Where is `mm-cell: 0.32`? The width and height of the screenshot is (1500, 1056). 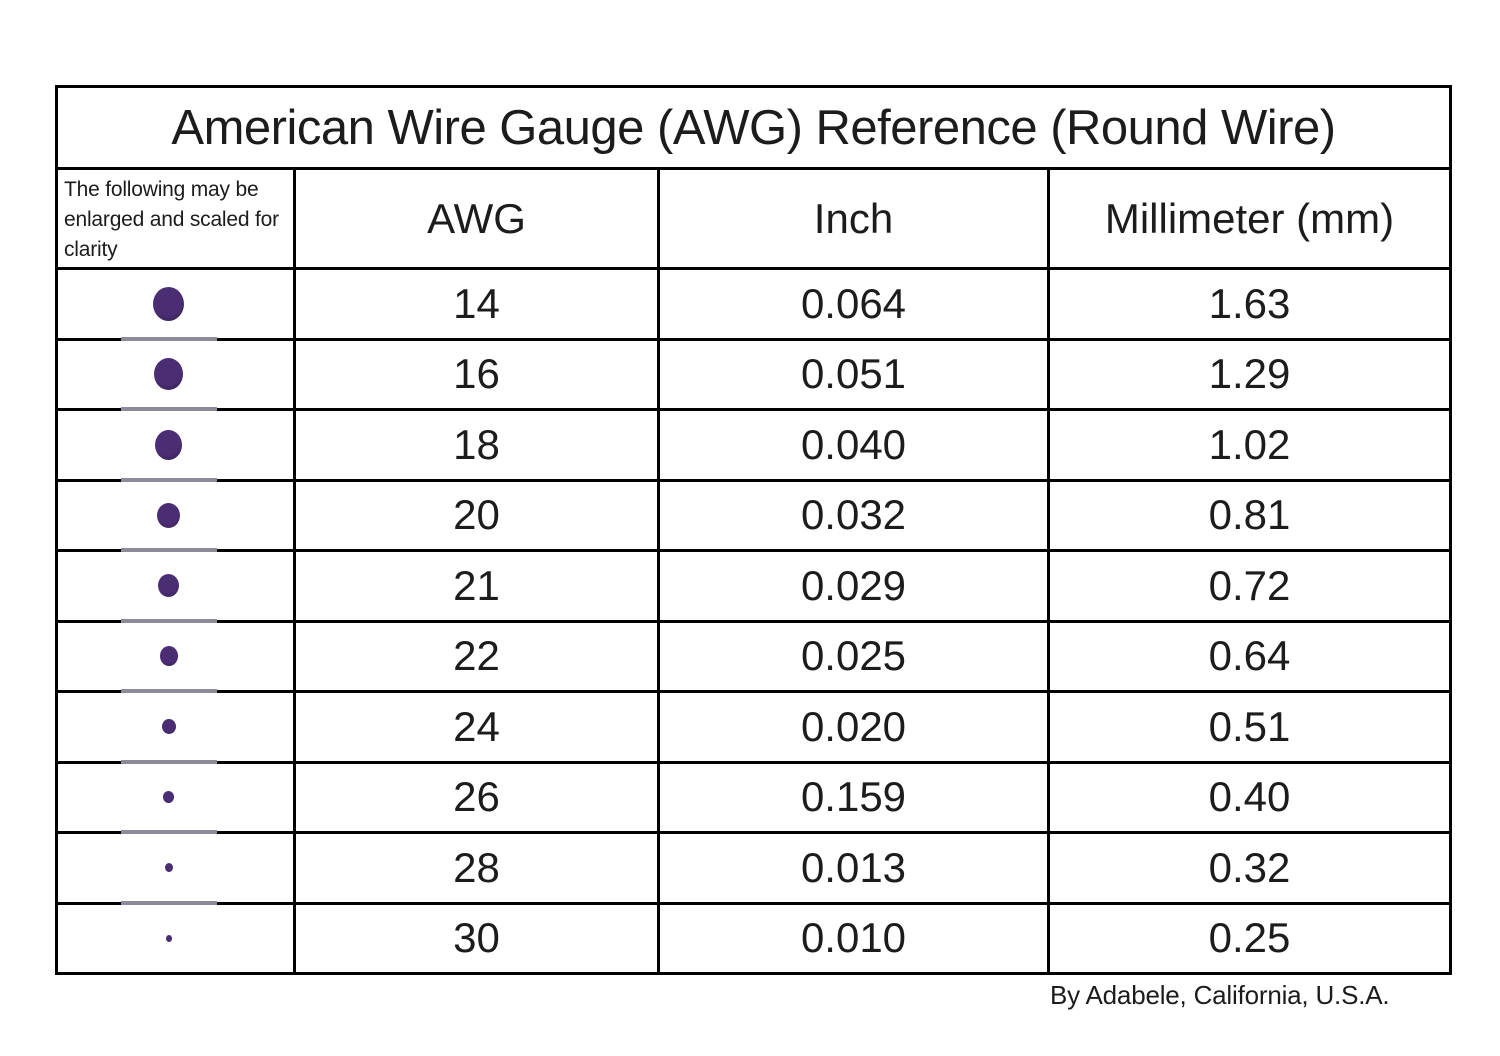 mm-cell: 0.32 is located at coordinates (1249, 867).